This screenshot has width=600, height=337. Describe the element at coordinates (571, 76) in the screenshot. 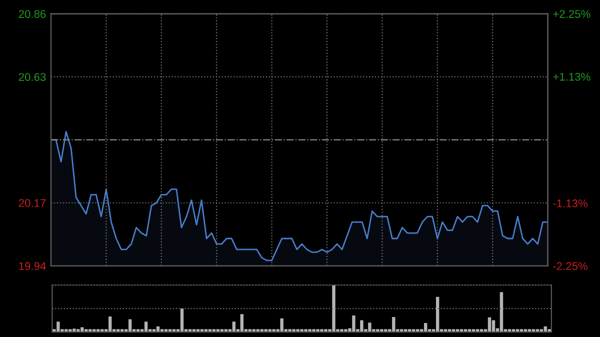

I see `y2-tick-label: +1.13%` at that location.